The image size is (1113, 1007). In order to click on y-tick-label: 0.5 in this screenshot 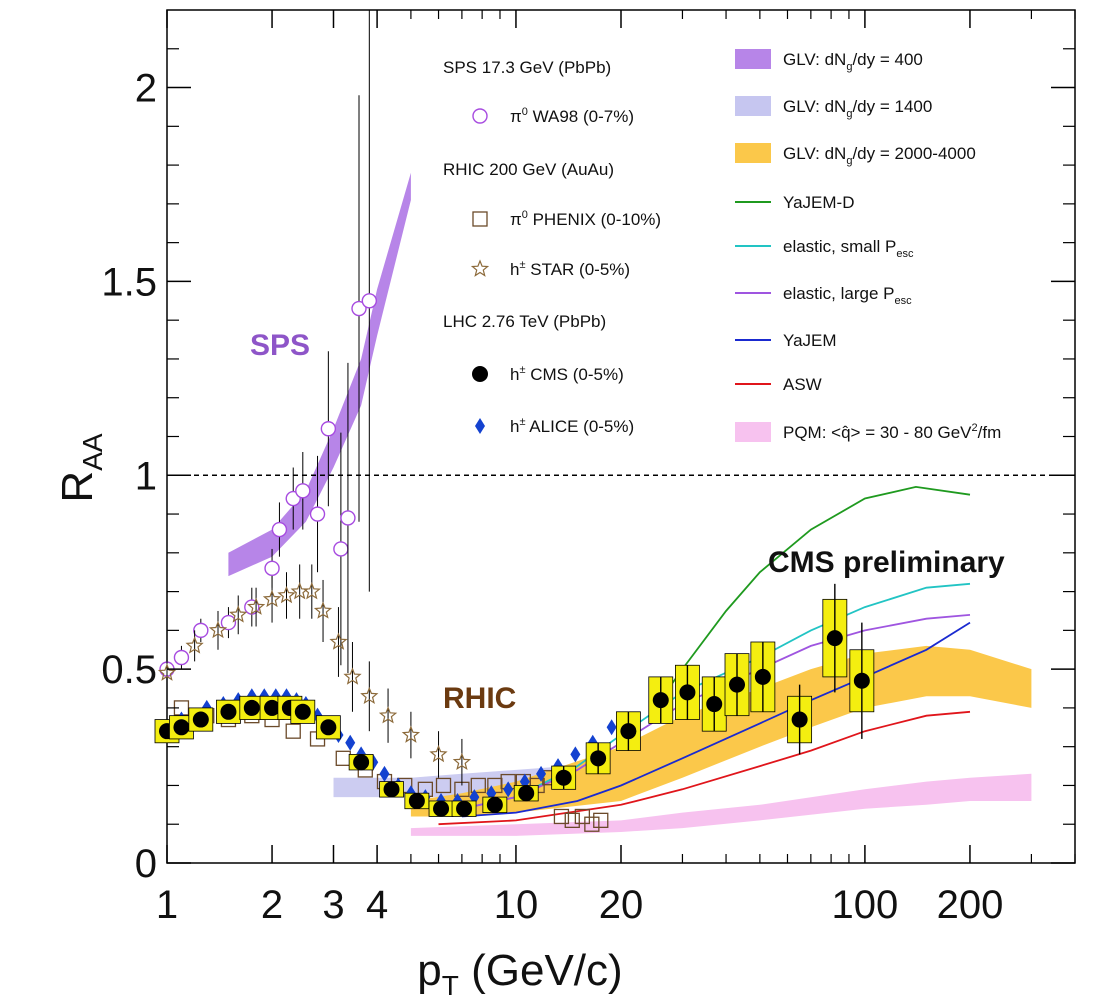, I will do `click(129, 670)`.